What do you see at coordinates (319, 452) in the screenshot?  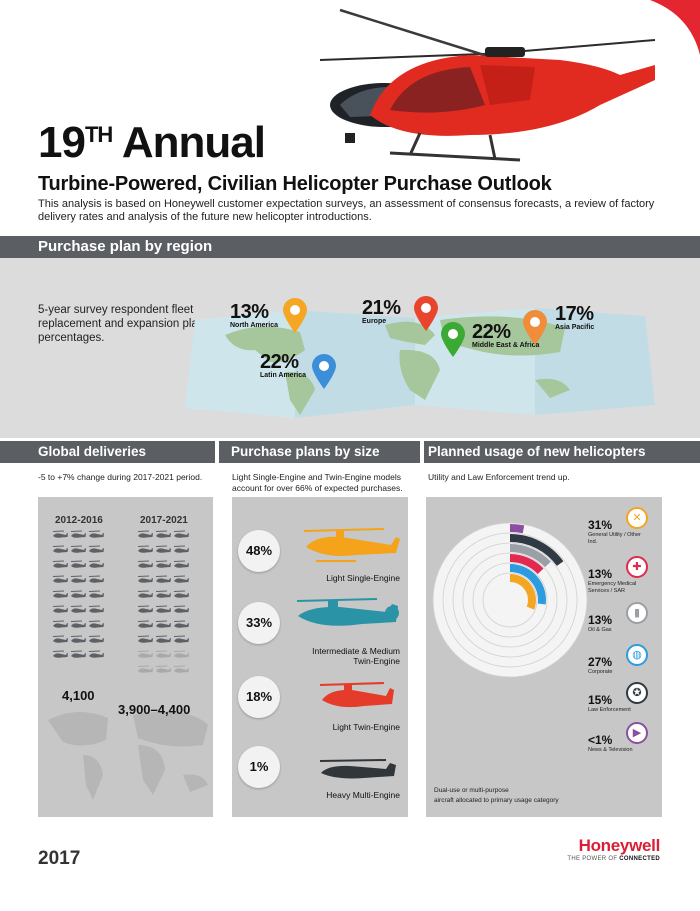 I see `size-band: Purchase plans by size` at bounding box center [319, 452].